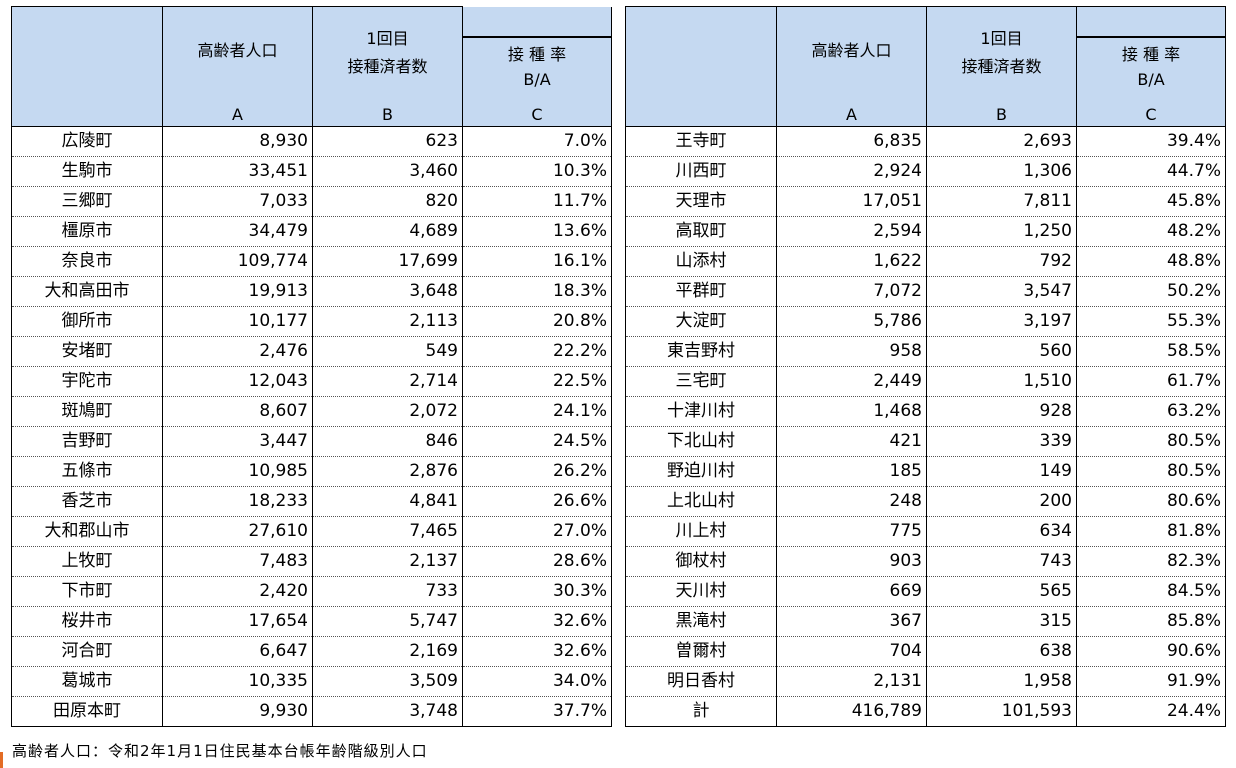  What do you see at coordinates (237, 351) in the screenshot?
I see `population-cell: 2,476` at bounding box center [237, 351].